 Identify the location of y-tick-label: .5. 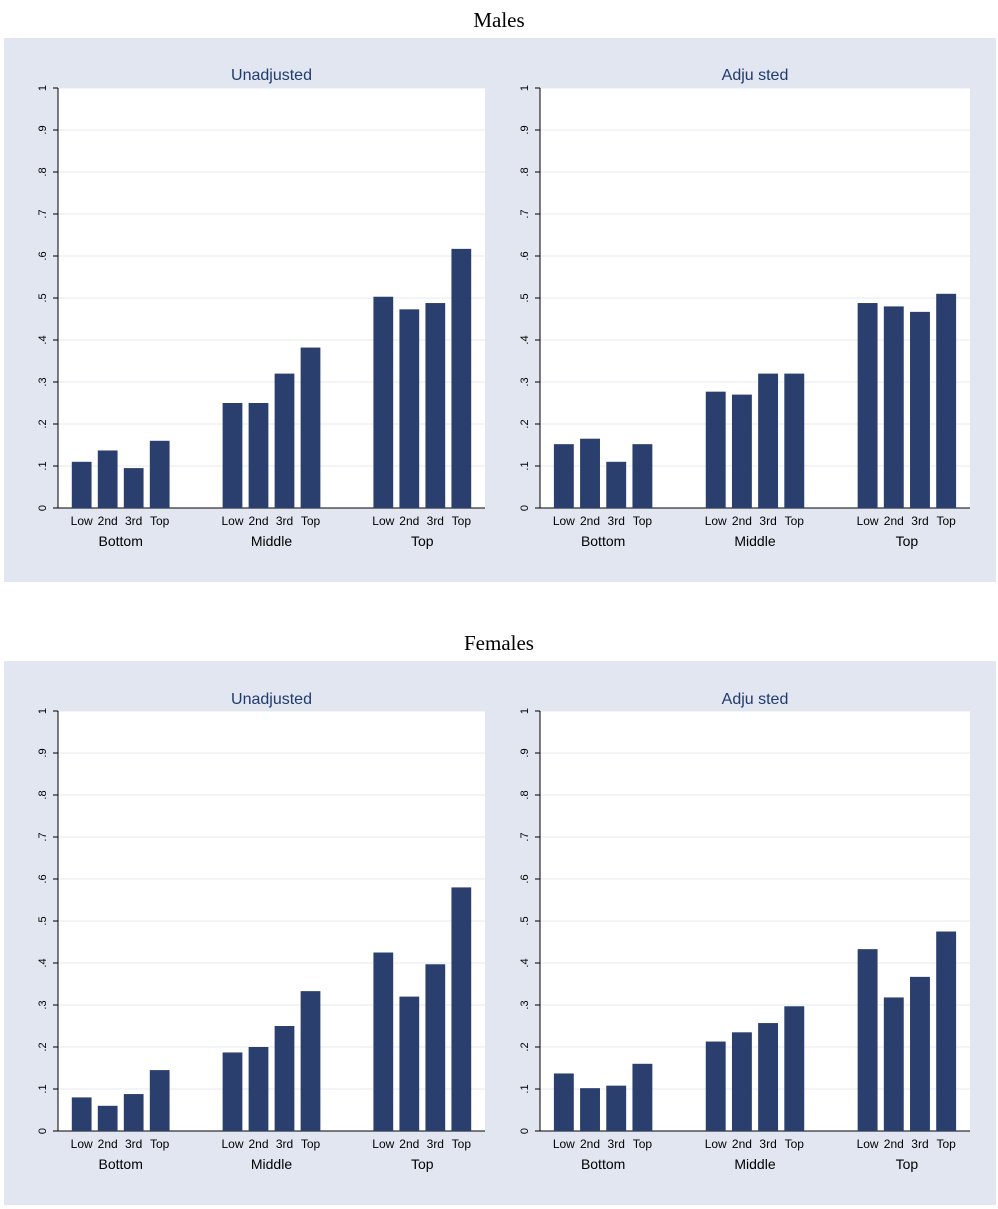
(525, 297).